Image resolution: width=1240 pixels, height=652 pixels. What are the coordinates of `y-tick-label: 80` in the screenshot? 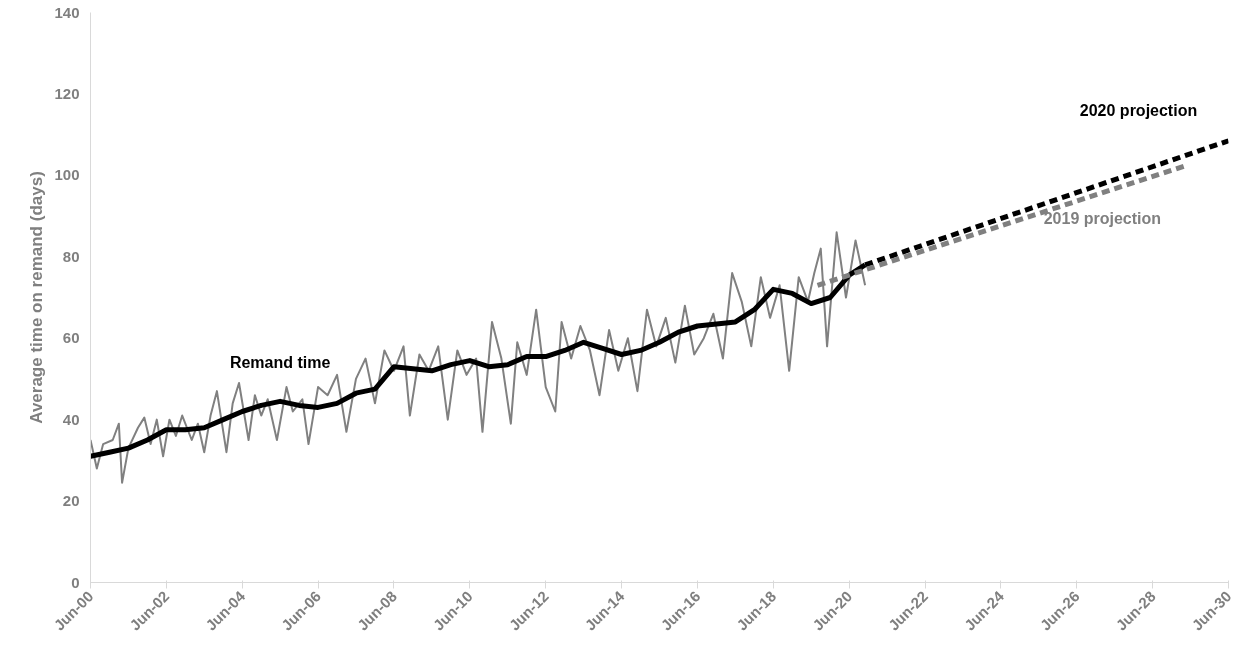 It's located at (71, 256).